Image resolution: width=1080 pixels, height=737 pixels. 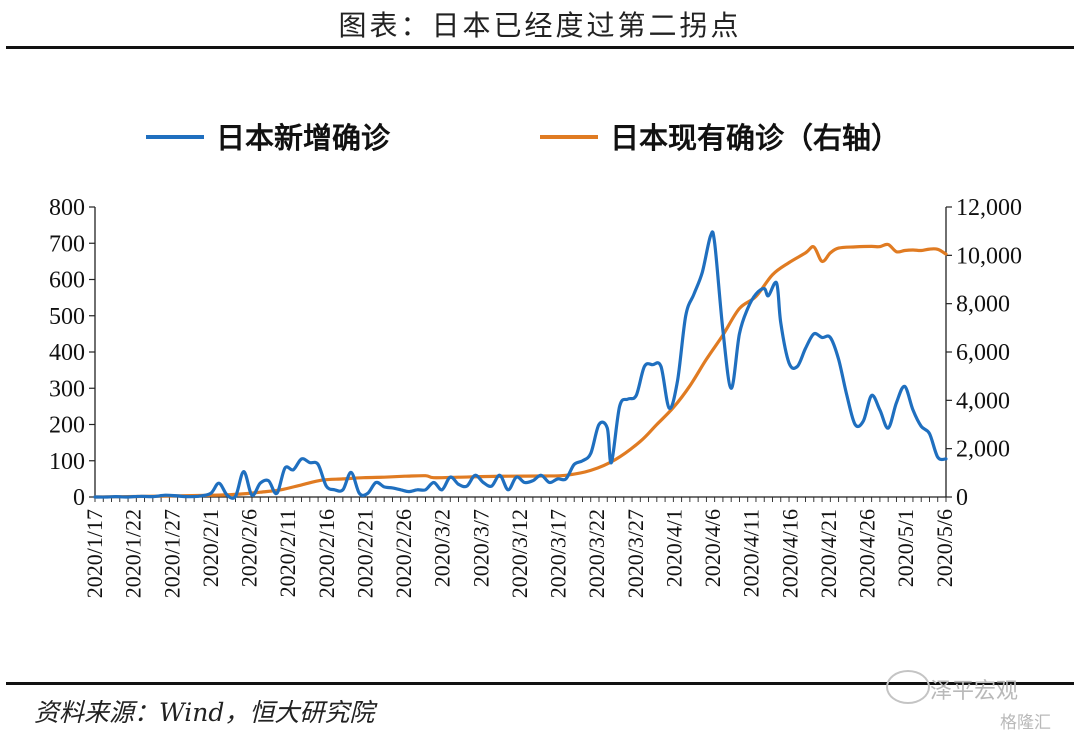 What do you see at coordinates (989, 208) in the screenshot?
I see `right-tick-label: 12,000` at bounding box center [989, 208].